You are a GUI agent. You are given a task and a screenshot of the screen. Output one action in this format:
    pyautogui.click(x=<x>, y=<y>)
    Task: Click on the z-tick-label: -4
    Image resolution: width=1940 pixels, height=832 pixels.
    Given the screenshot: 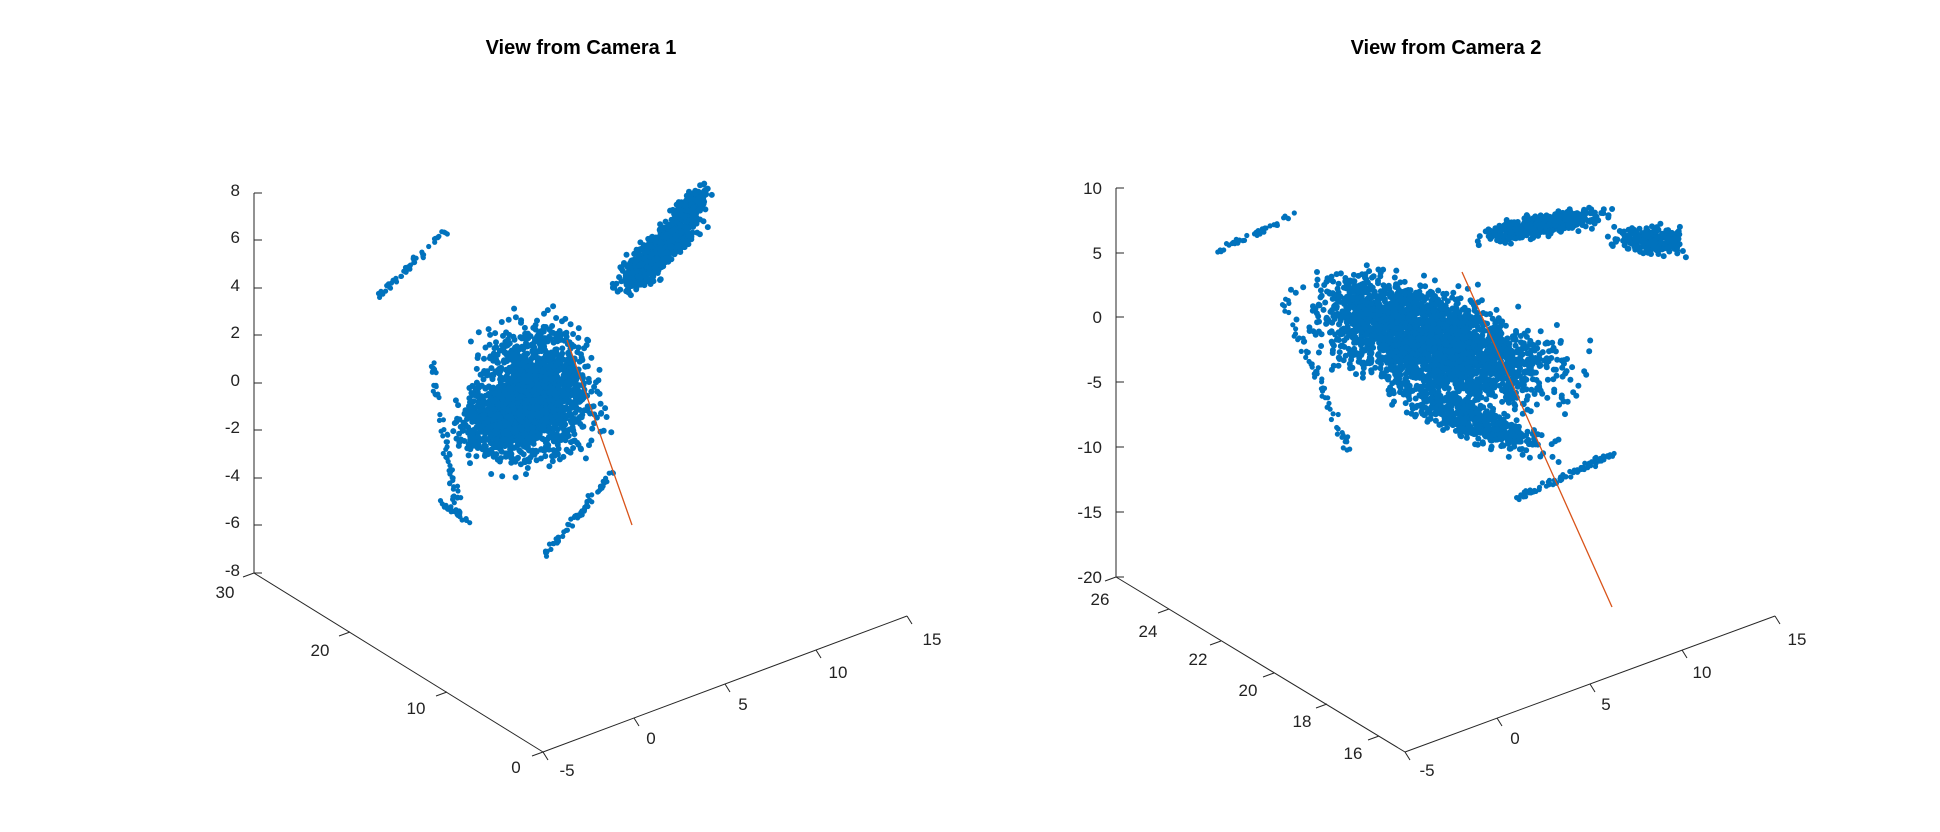 What is the action you would take?
    pyautogui.click(x=232, y=475)
    